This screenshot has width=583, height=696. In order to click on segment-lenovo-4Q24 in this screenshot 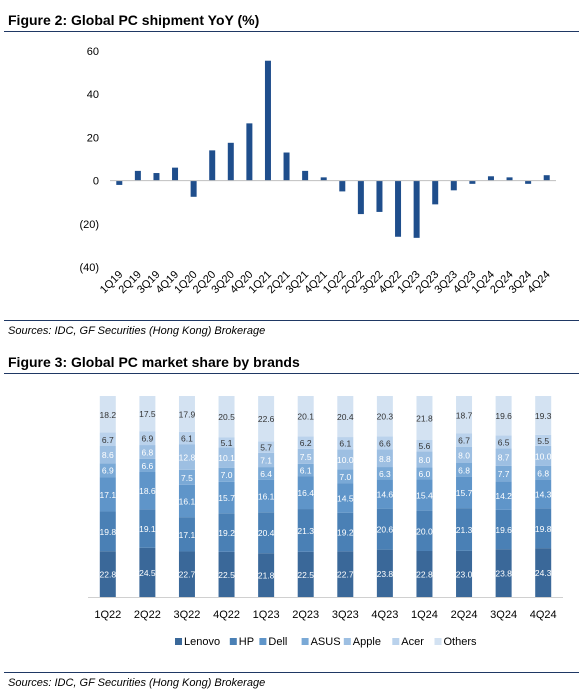, I will do `click(543, 572)`.